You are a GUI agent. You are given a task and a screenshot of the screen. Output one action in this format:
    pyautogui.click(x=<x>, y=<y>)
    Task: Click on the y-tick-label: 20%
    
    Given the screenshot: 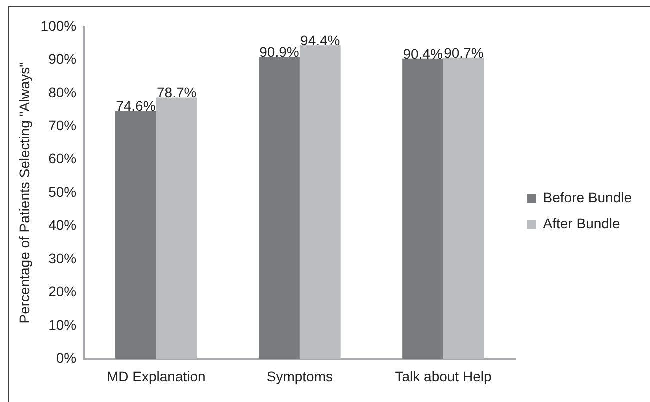 What is the action you would take?
    pyautogui.click(x=62, y=292)
    